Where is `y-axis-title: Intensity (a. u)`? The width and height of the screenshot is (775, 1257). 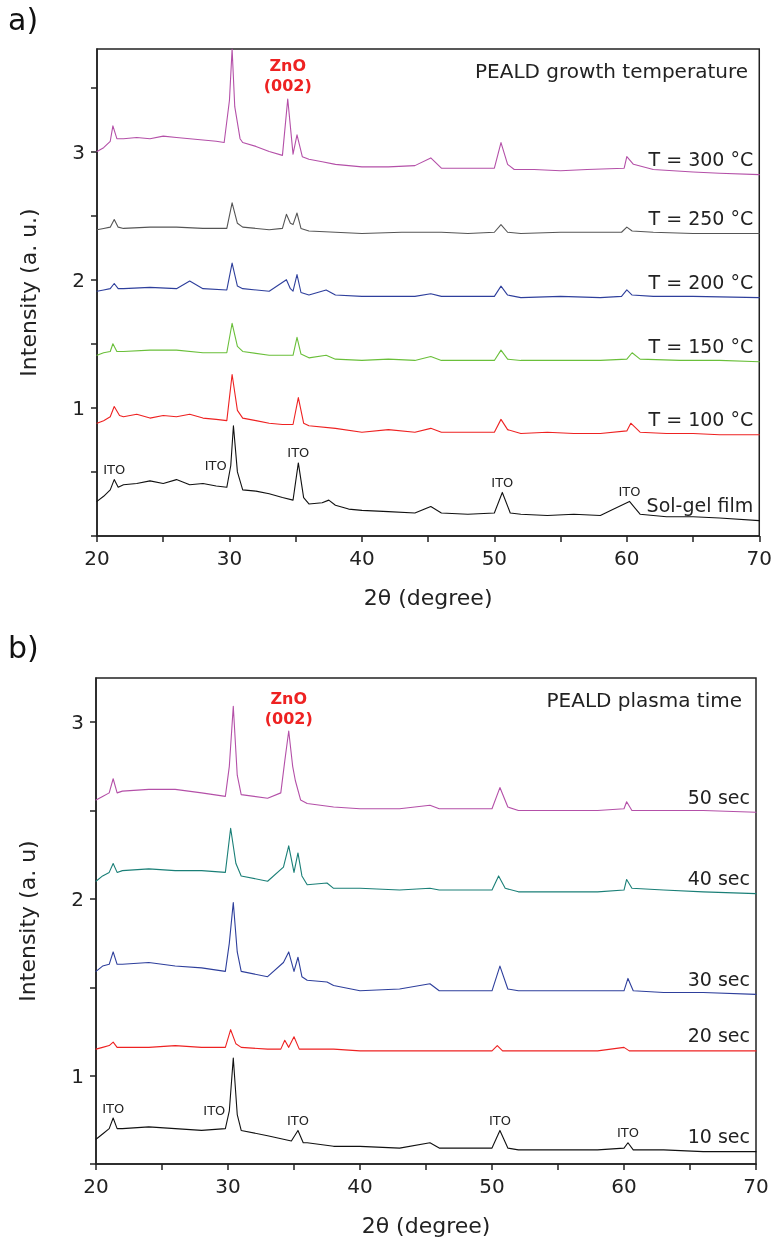
y-axis-title: Intensity (a. u) is located at coordinates (27, 921).